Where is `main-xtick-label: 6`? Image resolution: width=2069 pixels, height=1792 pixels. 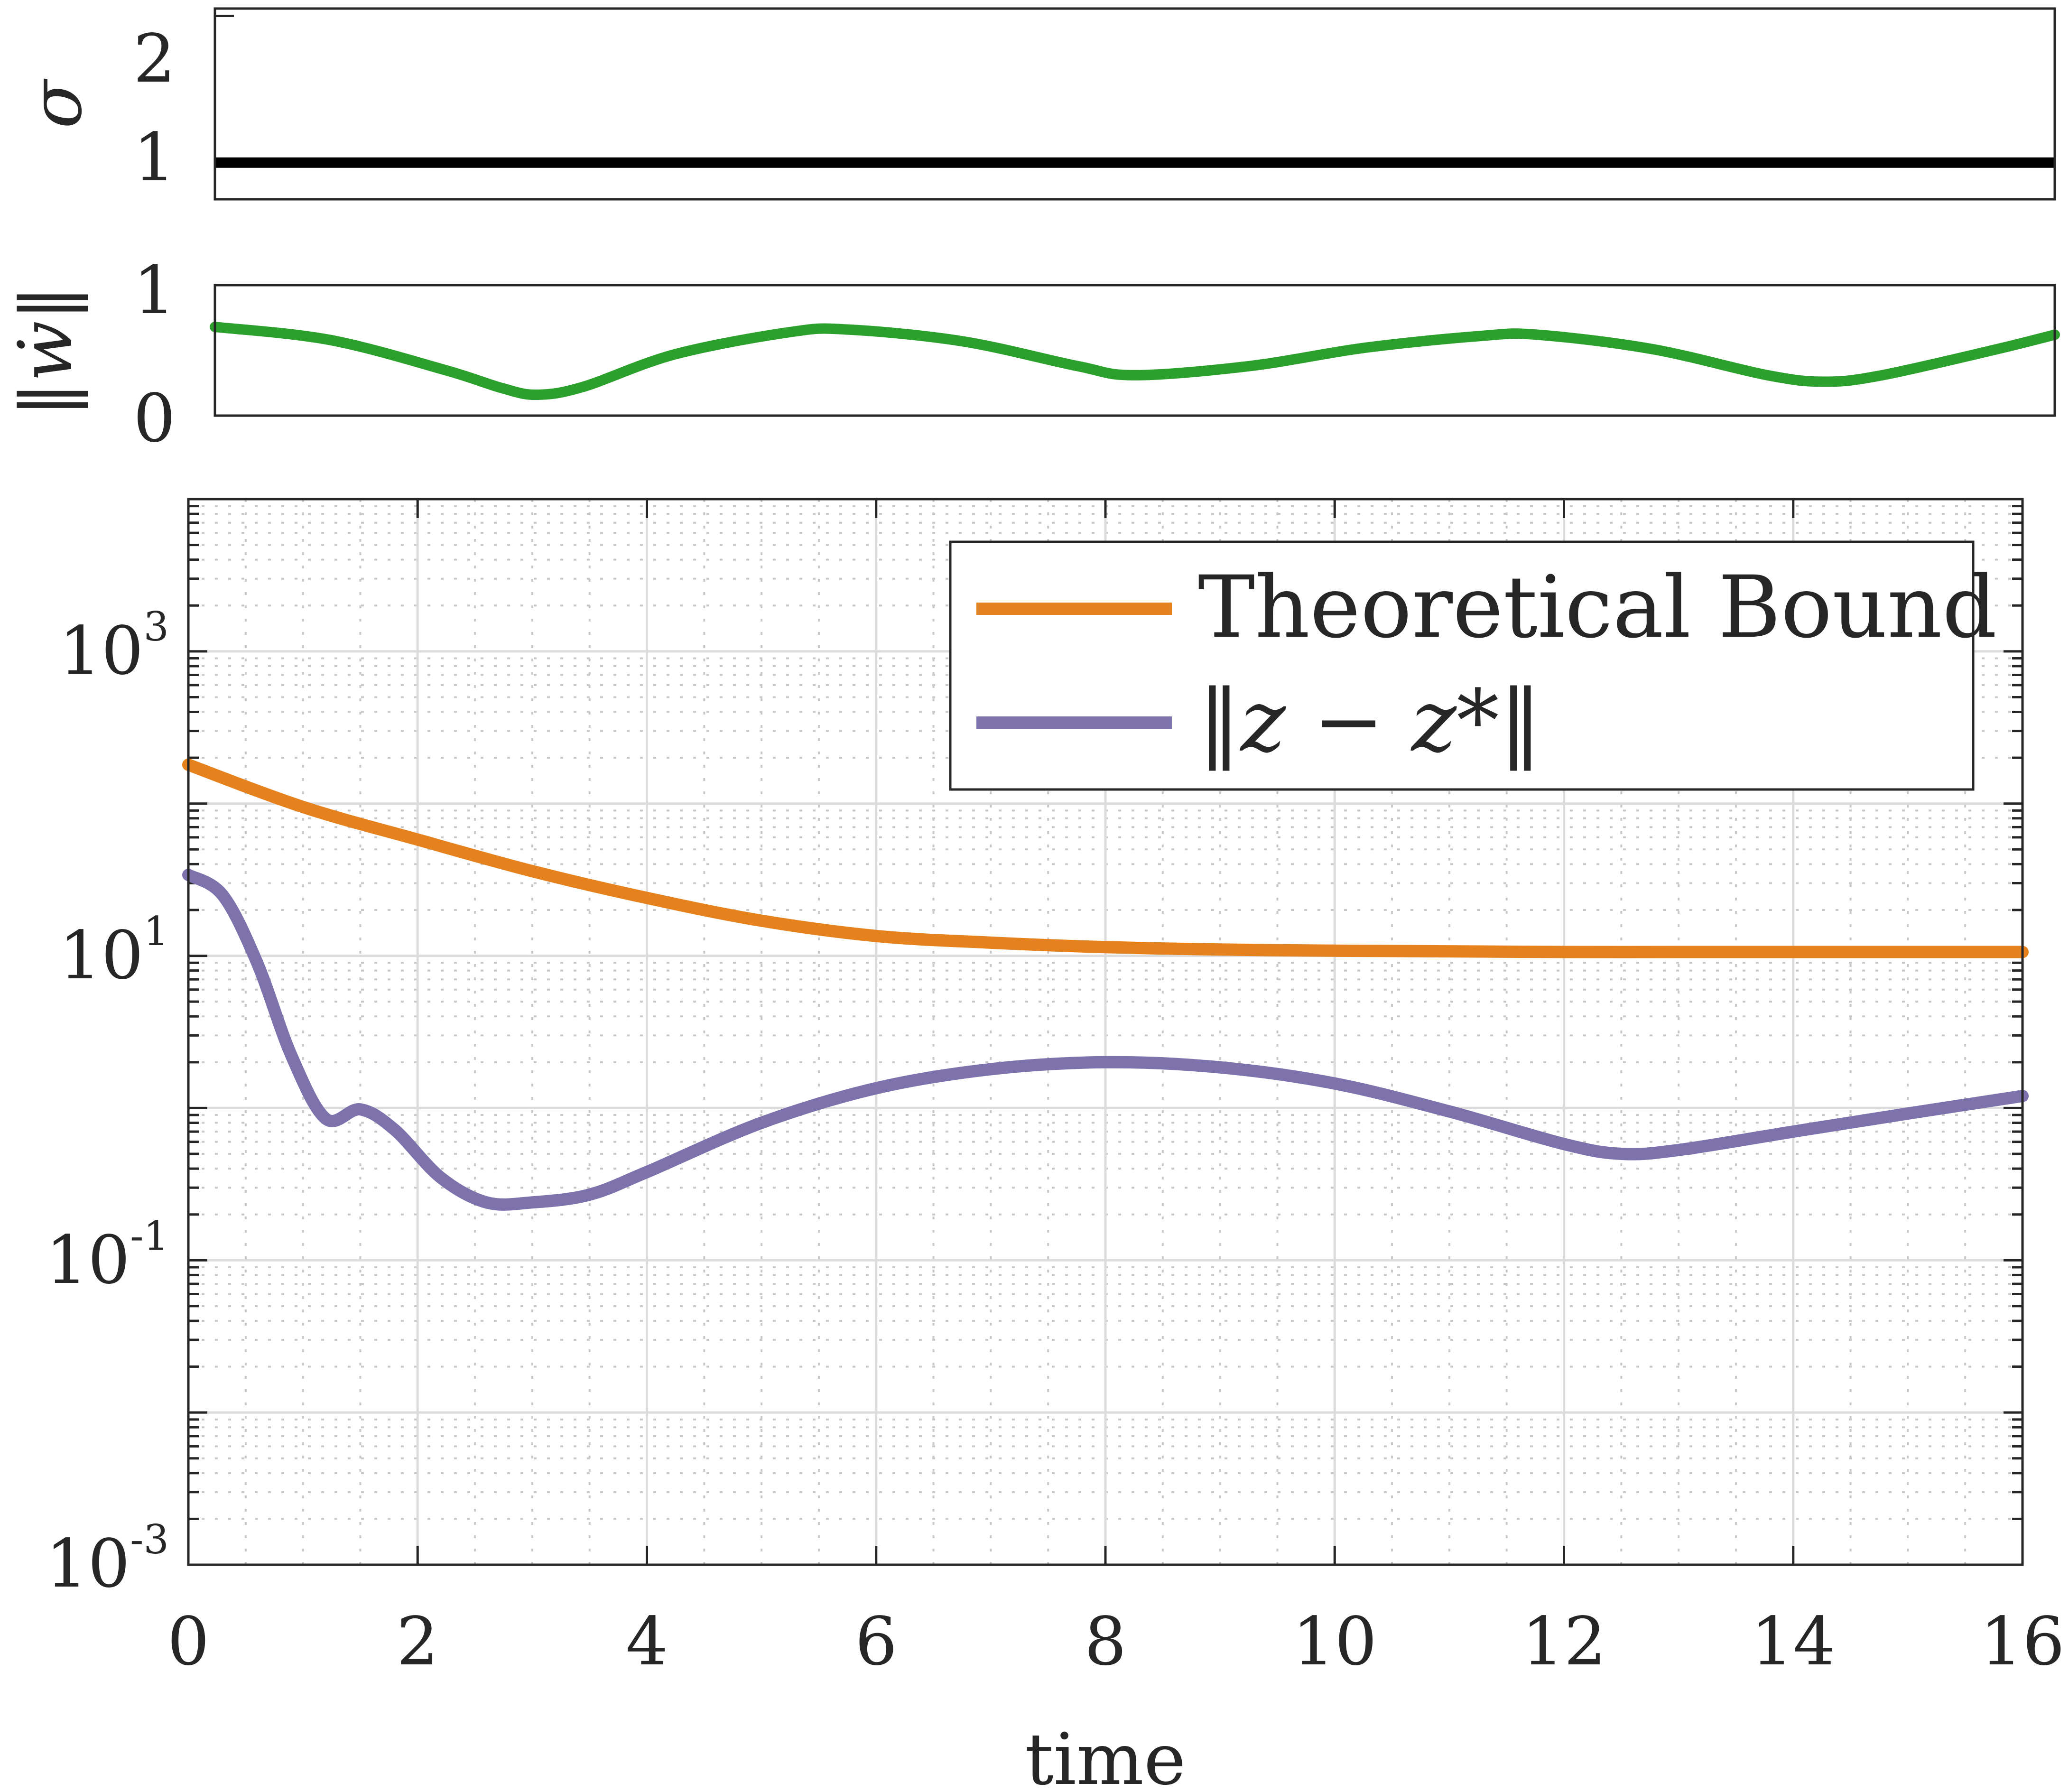 main-xtick-label: 6 is located at coordinates (876, 1642).